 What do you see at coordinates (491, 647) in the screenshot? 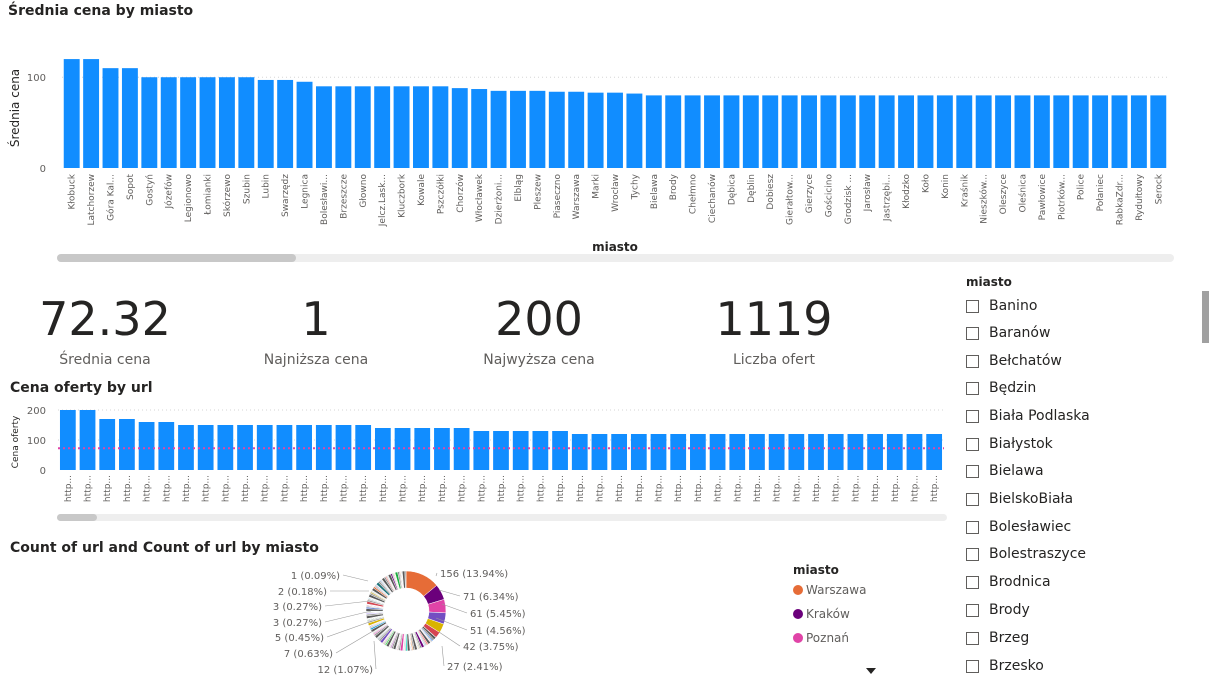
I see `data-label: 42 (3.75%)` at bounding box center [491, 647].